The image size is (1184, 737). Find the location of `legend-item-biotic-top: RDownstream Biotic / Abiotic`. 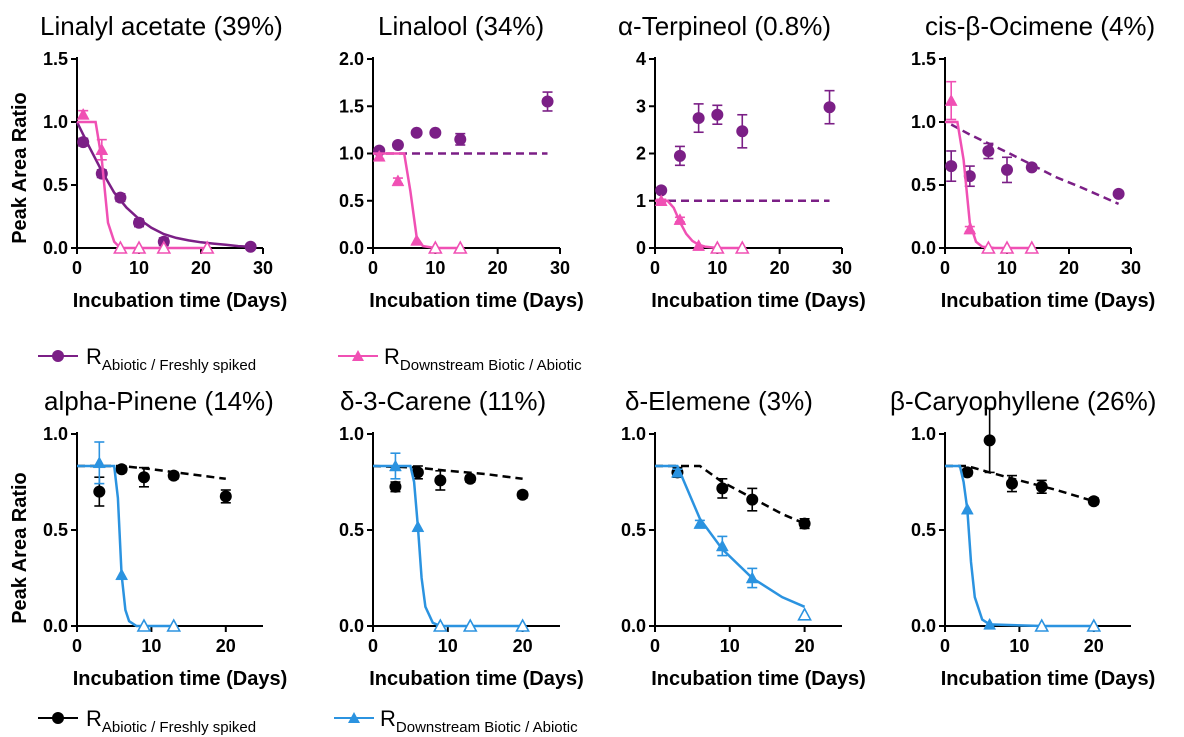

legend-item-biotic-top: RDownstream Biotic / Abiotic is located at coordinates (460, 359).